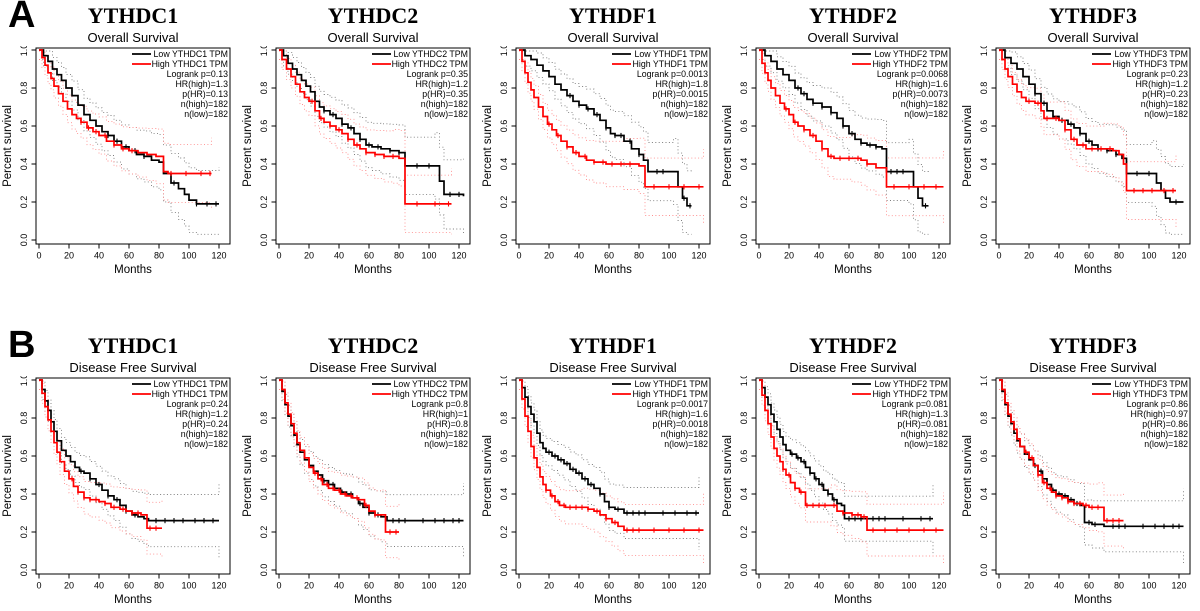 The height and width of the screenshot is (611, 1200). I want to click on legend-label-low: Low YTHDC2 TPM, so click(431, 54).